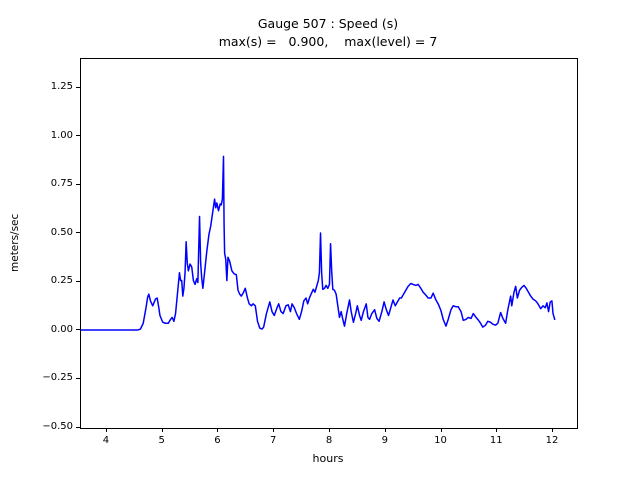  What do you see at coordinates (61, 184) in the screenshot?
I see `y-tick-label: 0.75` at bounding box center [61, 184].